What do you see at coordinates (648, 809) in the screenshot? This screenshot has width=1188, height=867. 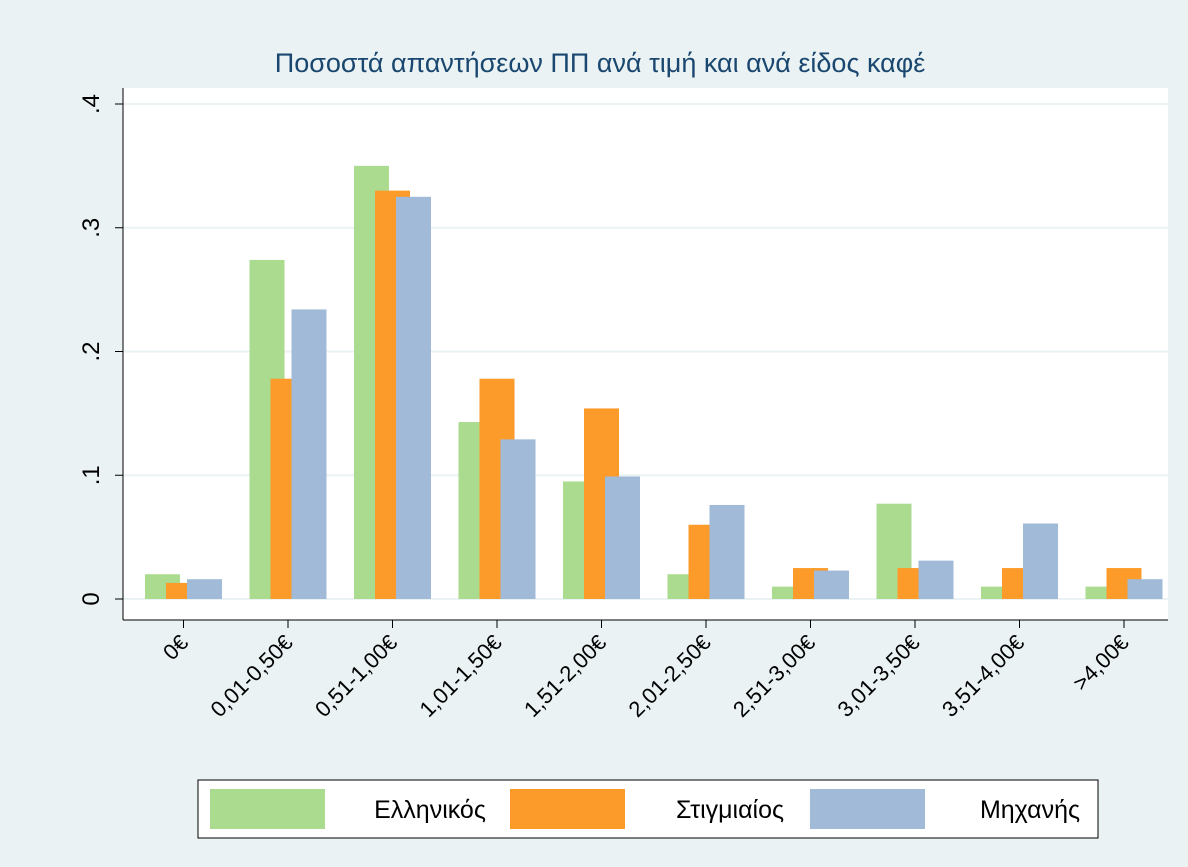 I see `legend-box` at bounding box center [648, 809].